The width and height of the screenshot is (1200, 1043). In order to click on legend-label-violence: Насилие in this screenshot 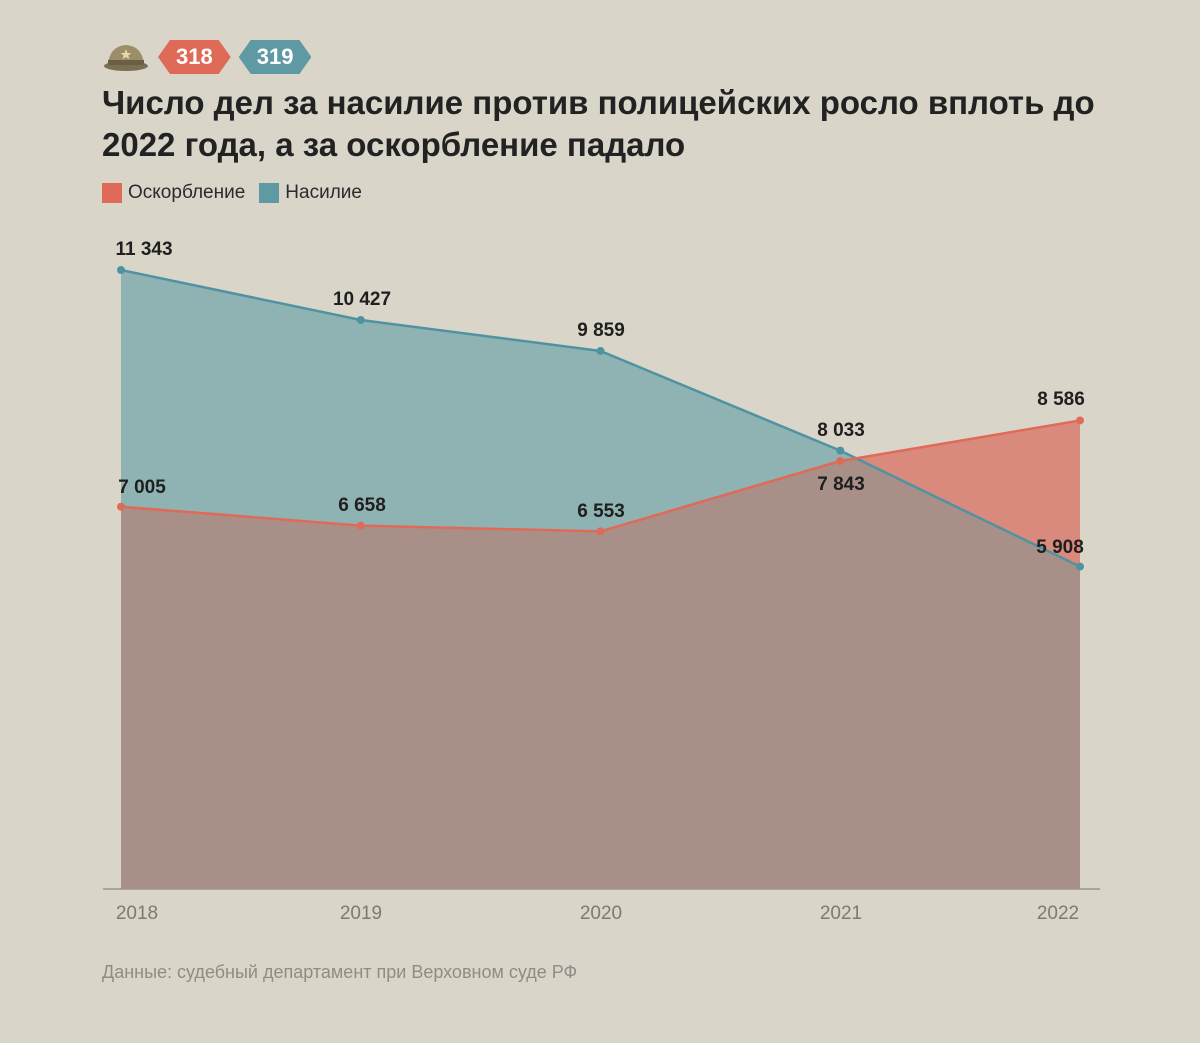, I will do `click(323, 192)`.